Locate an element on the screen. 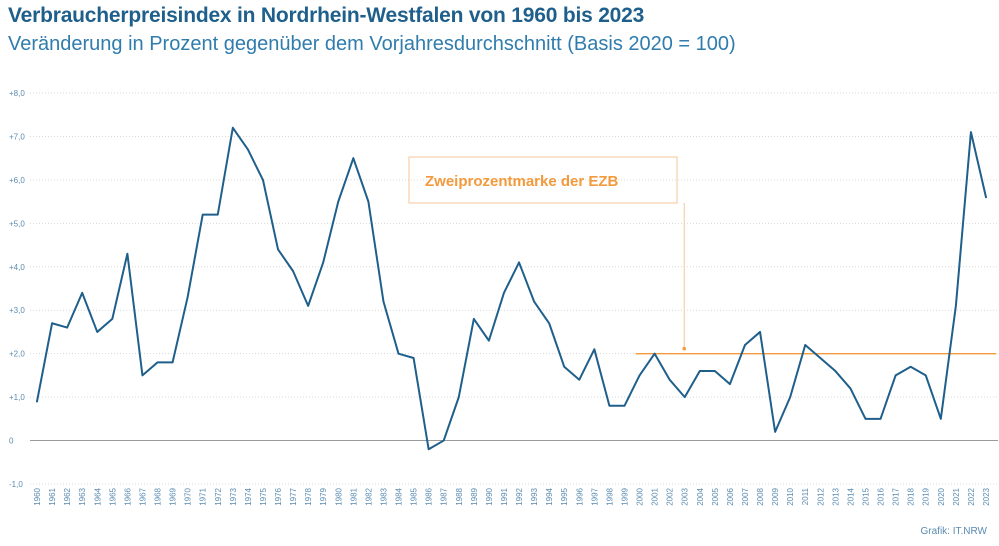 The height and width of the screenshot is (546, 999). x-tick-label: 1997 is located at coordinates (594, 496).